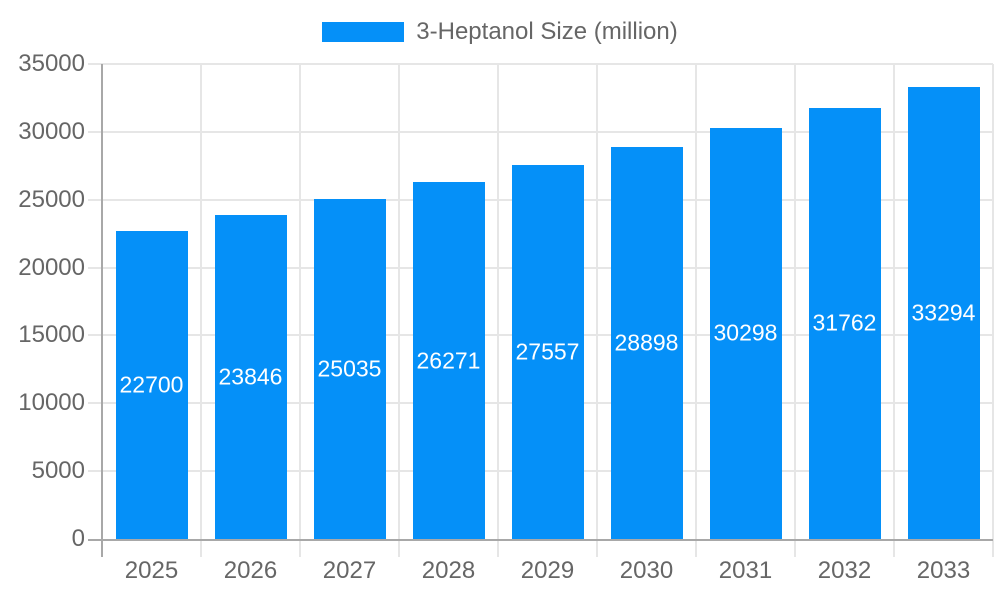 Image resolution: width=1000 pixels, height=600 pixels. I want to click on bar-value-label: 28898, so click(646, 342).